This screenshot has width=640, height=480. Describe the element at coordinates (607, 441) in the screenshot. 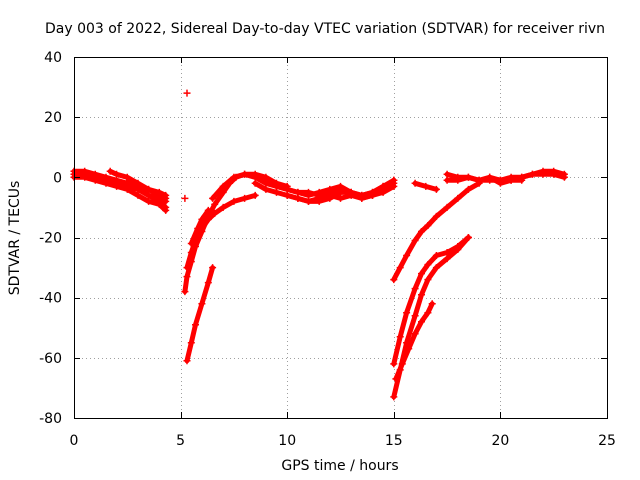

I see `x-tick-label: 25` at that location.